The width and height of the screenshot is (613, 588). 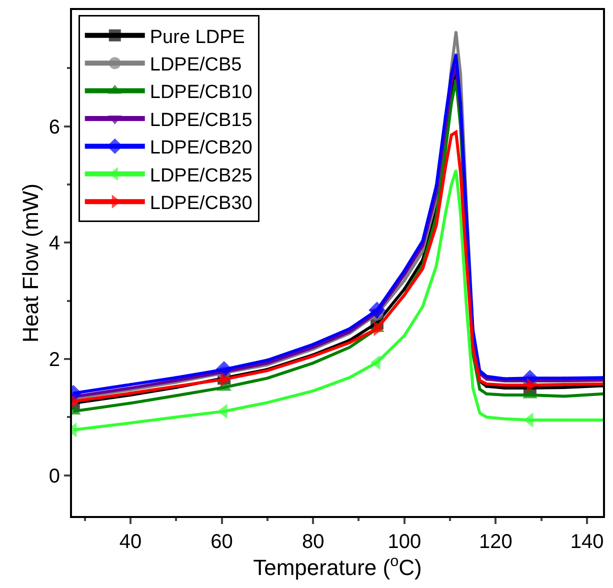 I want to click on y-tick-label: 4, so click(x=54, y=243).